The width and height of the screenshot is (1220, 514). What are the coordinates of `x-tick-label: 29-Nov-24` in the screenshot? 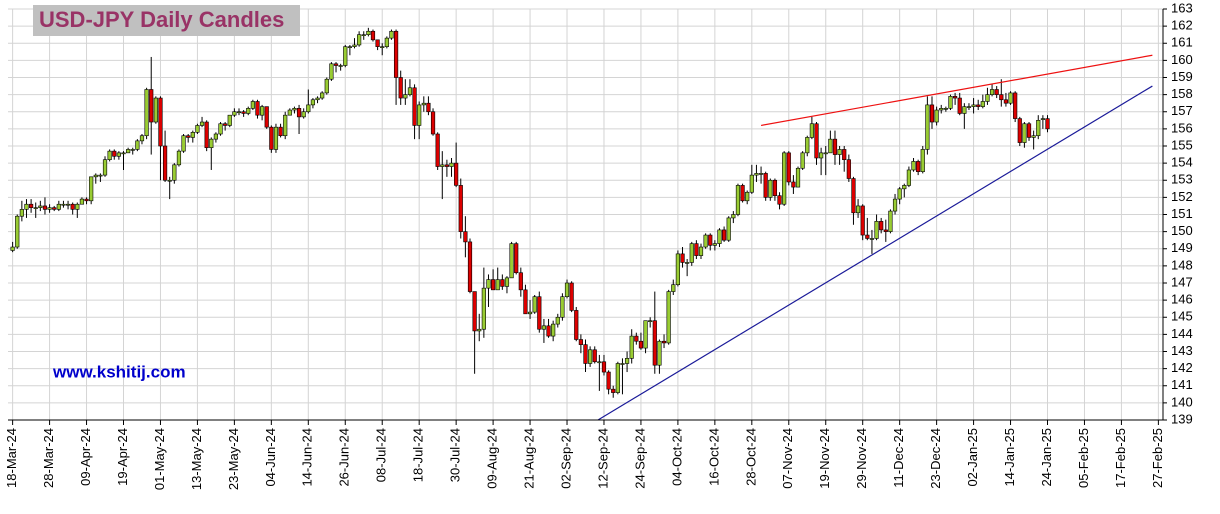 It's located at (861, 458).